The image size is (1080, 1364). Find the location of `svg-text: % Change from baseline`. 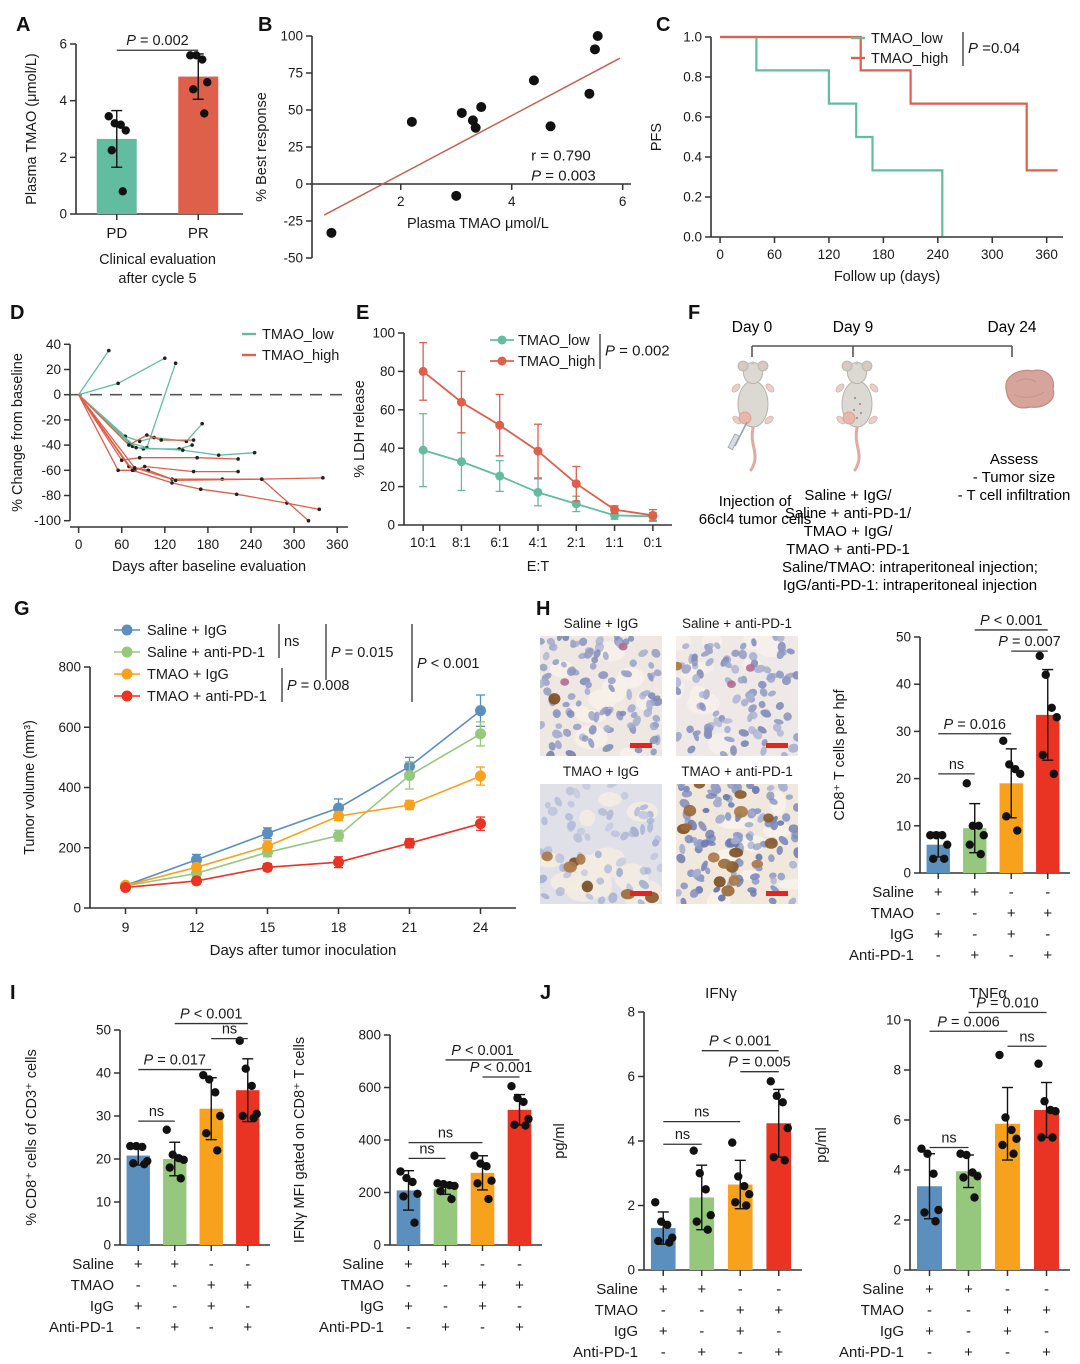

svg-text: % Change from baseline is located at coordinates (18, 432).